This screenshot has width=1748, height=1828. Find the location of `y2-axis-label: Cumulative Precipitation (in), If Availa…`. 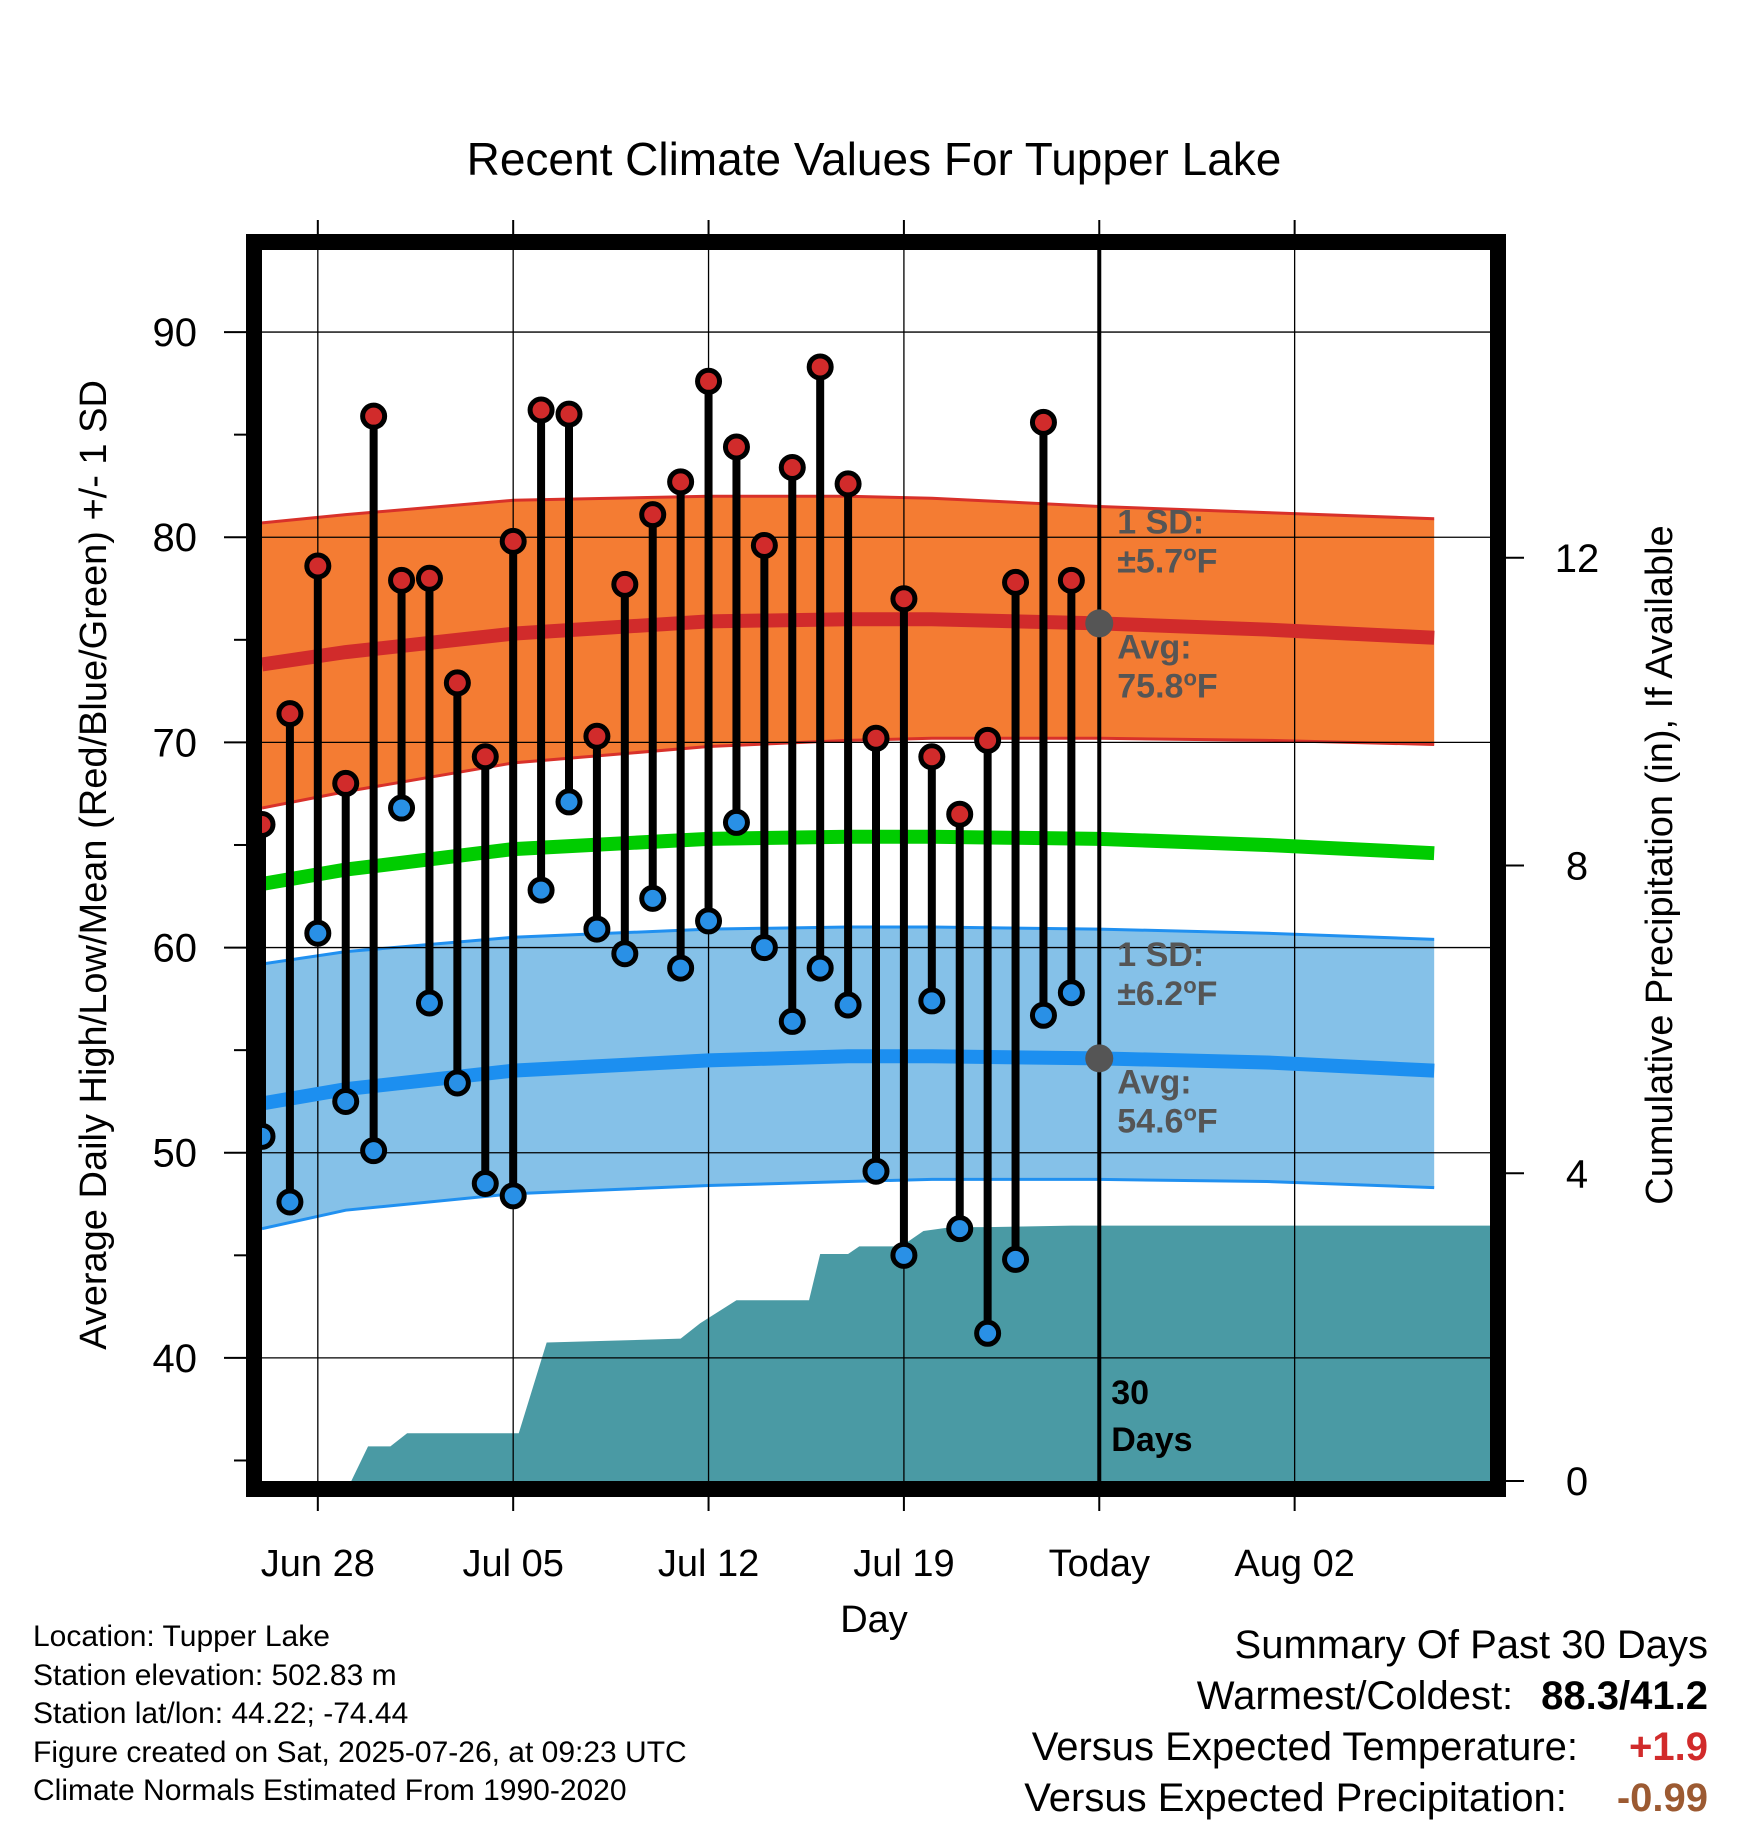

y2-axis-label: Cumulative Precipitation (in), If Availa… is located at coordinates (1660, 864).